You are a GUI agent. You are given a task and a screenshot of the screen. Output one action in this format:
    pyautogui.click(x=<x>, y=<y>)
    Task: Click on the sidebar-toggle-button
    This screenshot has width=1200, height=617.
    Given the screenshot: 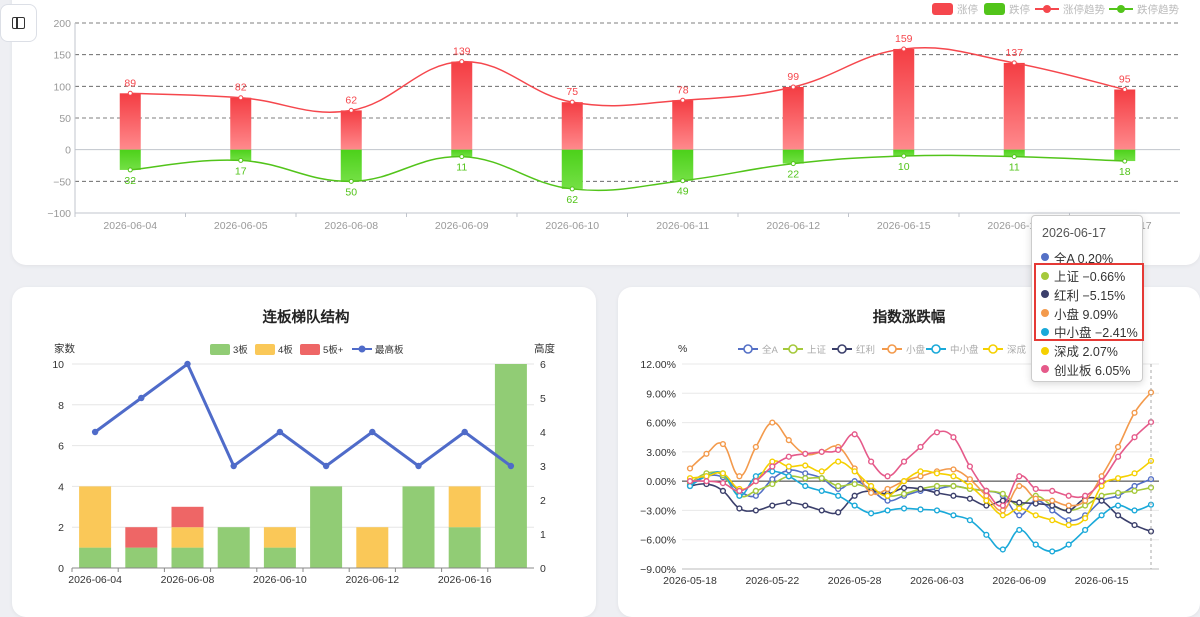 What is the action you would take?
    pyautogui.click(x=18, y=23)
    